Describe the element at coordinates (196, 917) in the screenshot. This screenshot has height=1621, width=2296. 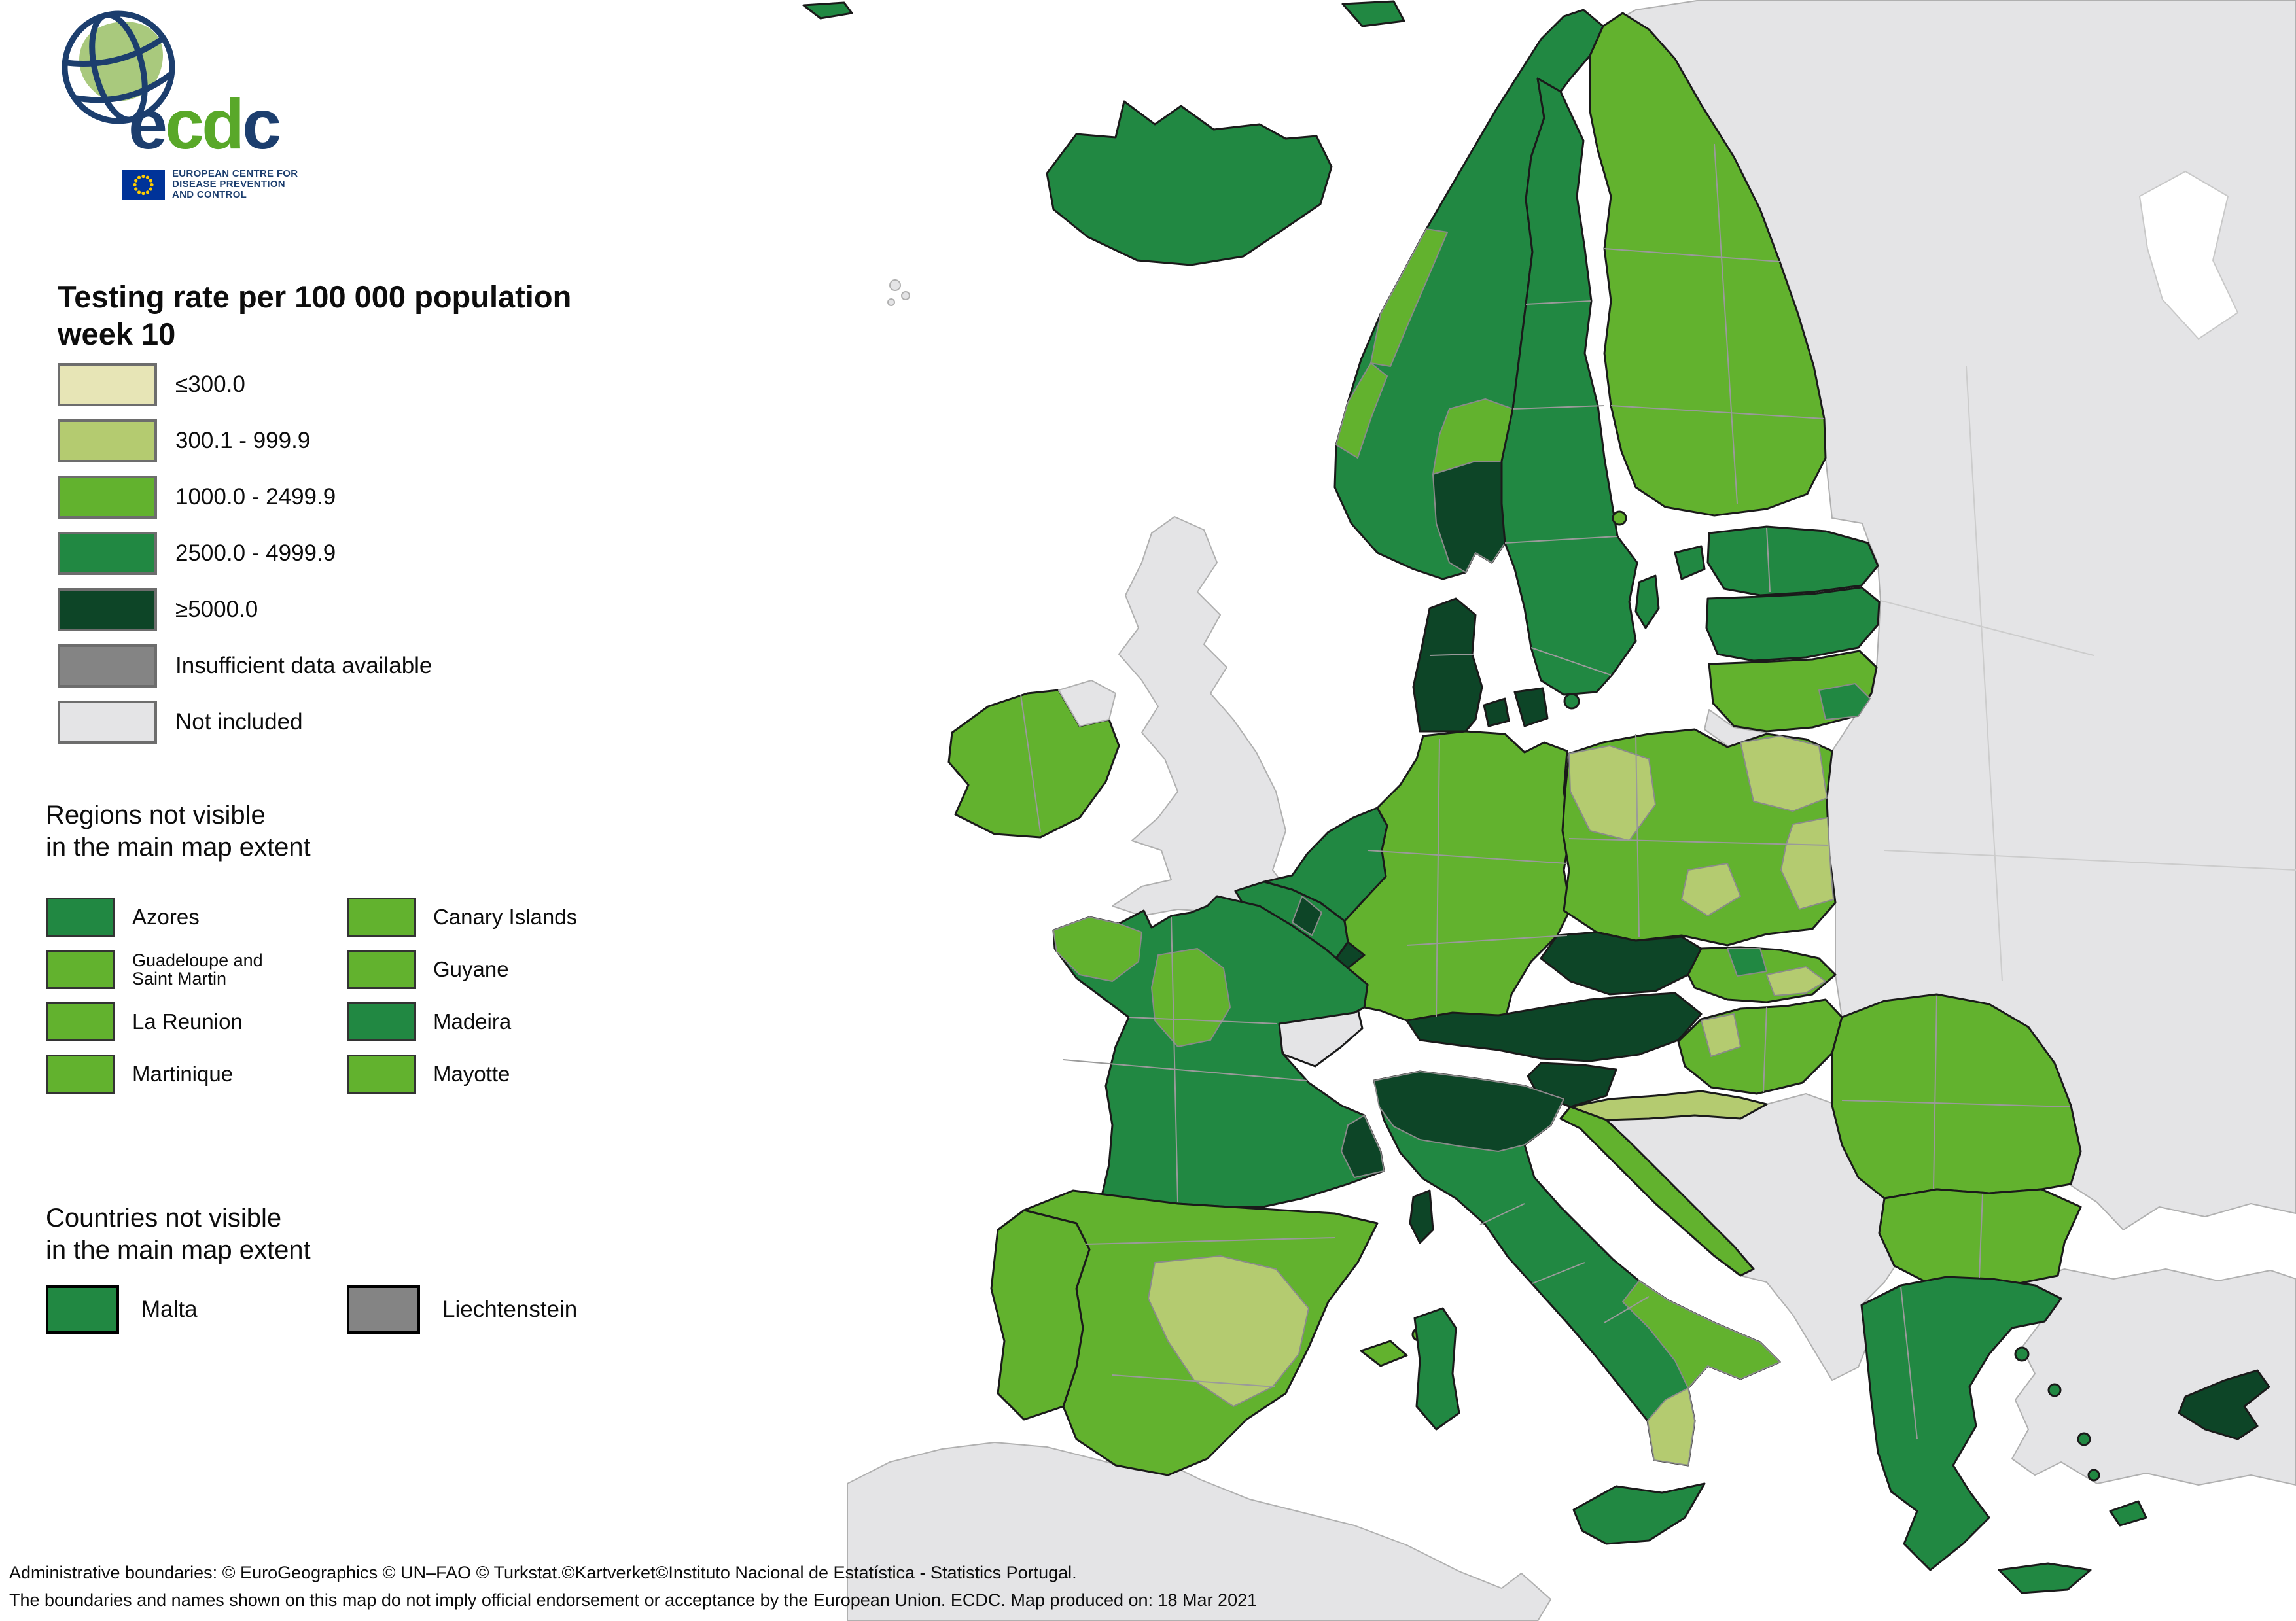
I see `rnv-item-azores: Azores` at that location.